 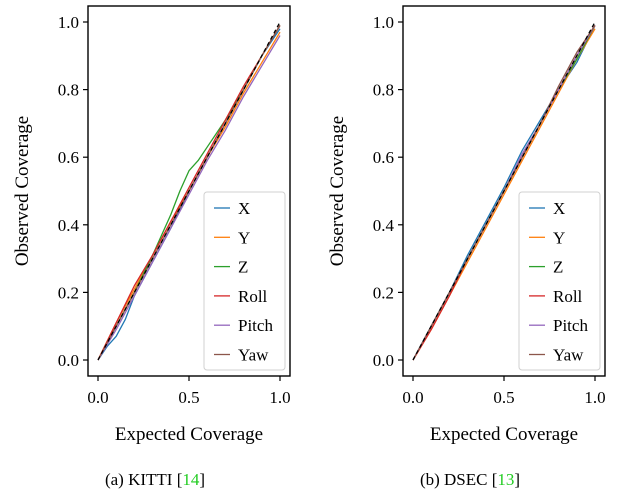 I want to click on panel-caption: (b) DSEC [13], so click(x=470, y=479).